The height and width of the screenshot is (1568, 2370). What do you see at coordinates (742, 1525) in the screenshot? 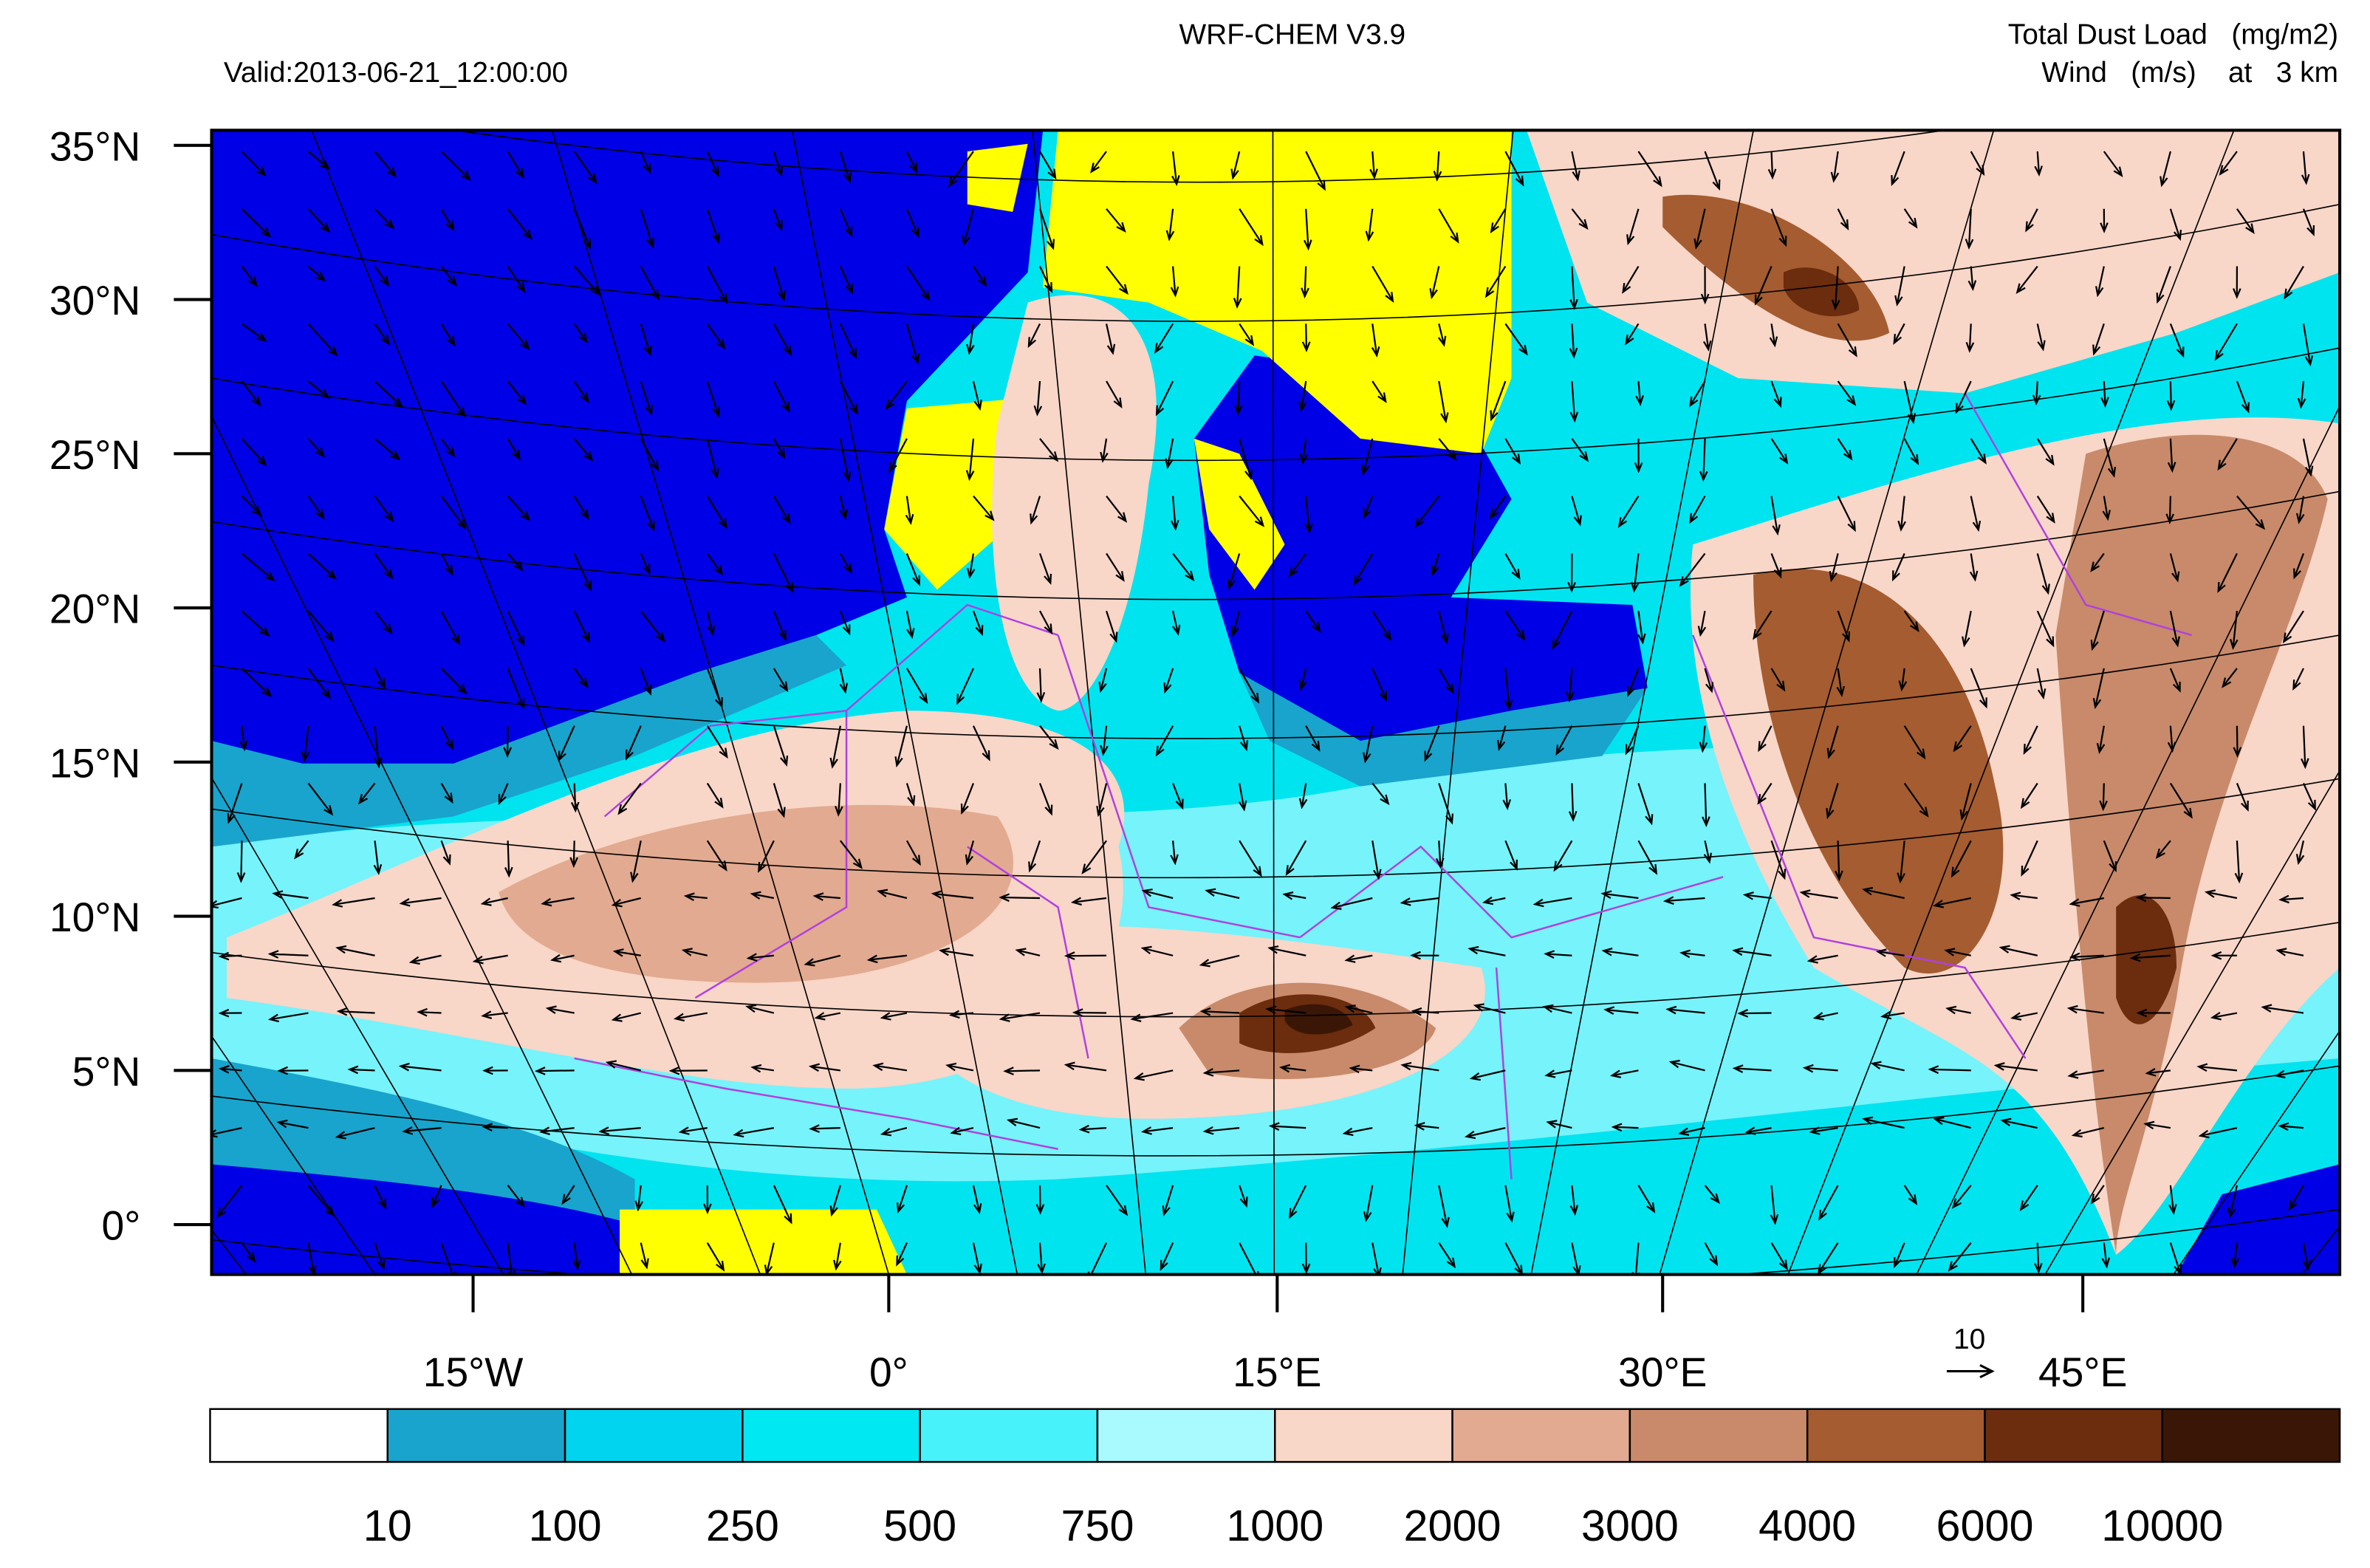
I see `colorbar-label: 250` at bounding box center [742, 1525].